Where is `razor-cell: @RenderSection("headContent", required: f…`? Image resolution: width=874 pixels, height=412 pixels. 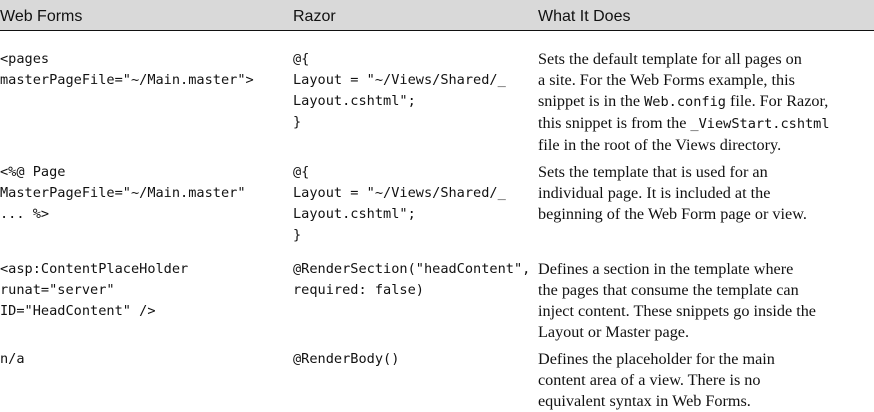
razor-cell: @RenderSection("headContent", required: f… is located at coordinates (412, 279).